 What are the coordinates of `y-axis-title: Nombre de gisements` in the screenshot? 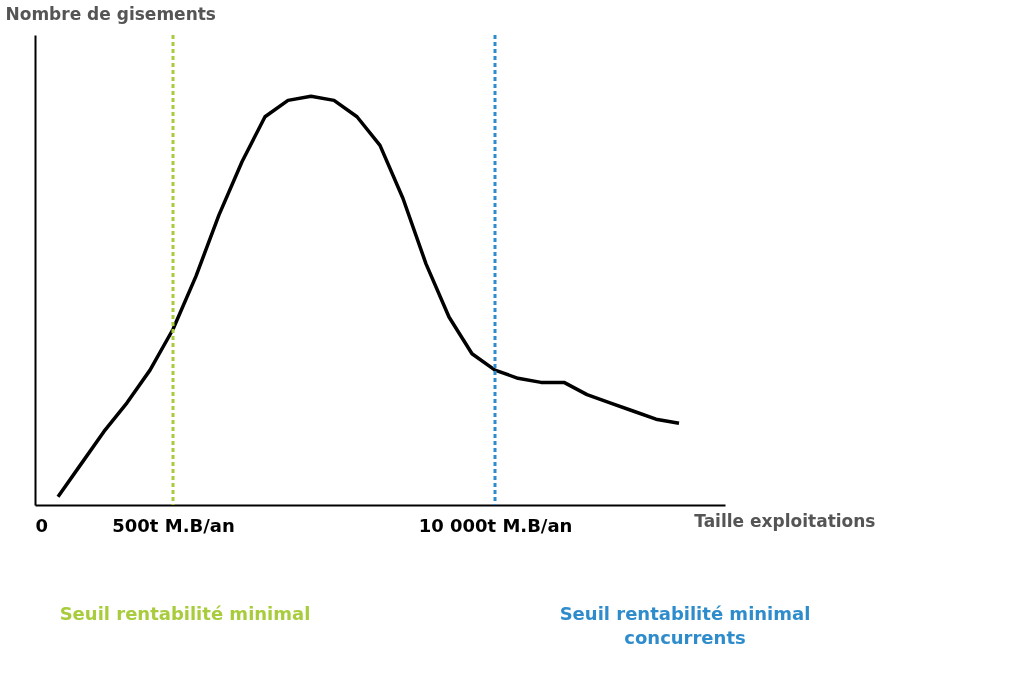 It's located at (110, 13).